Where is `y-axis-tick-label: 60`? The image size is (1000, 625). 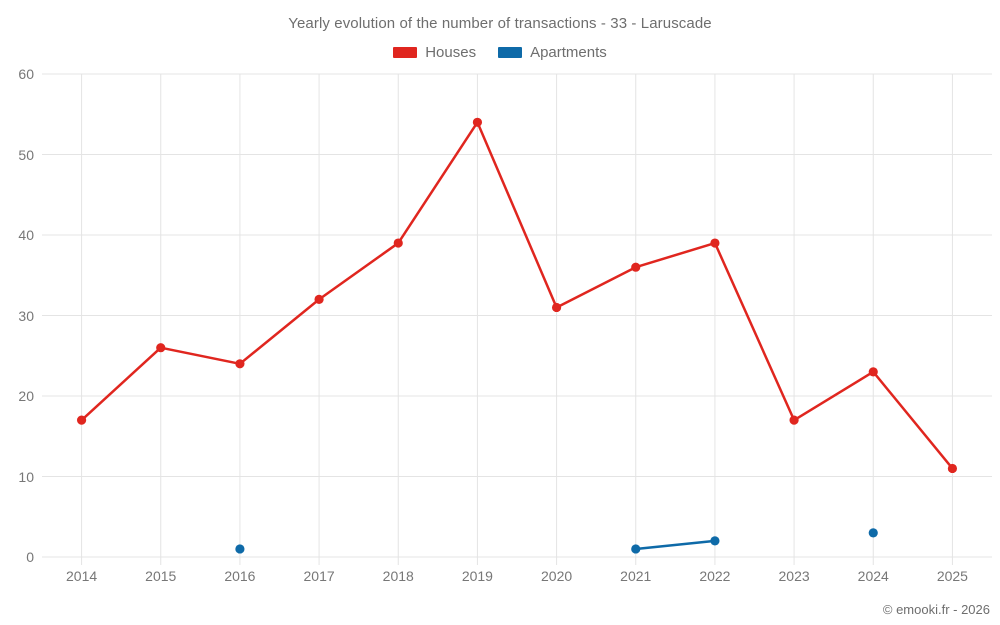
y-axis-tick-label: 60 is located at coordinates (26, 74).